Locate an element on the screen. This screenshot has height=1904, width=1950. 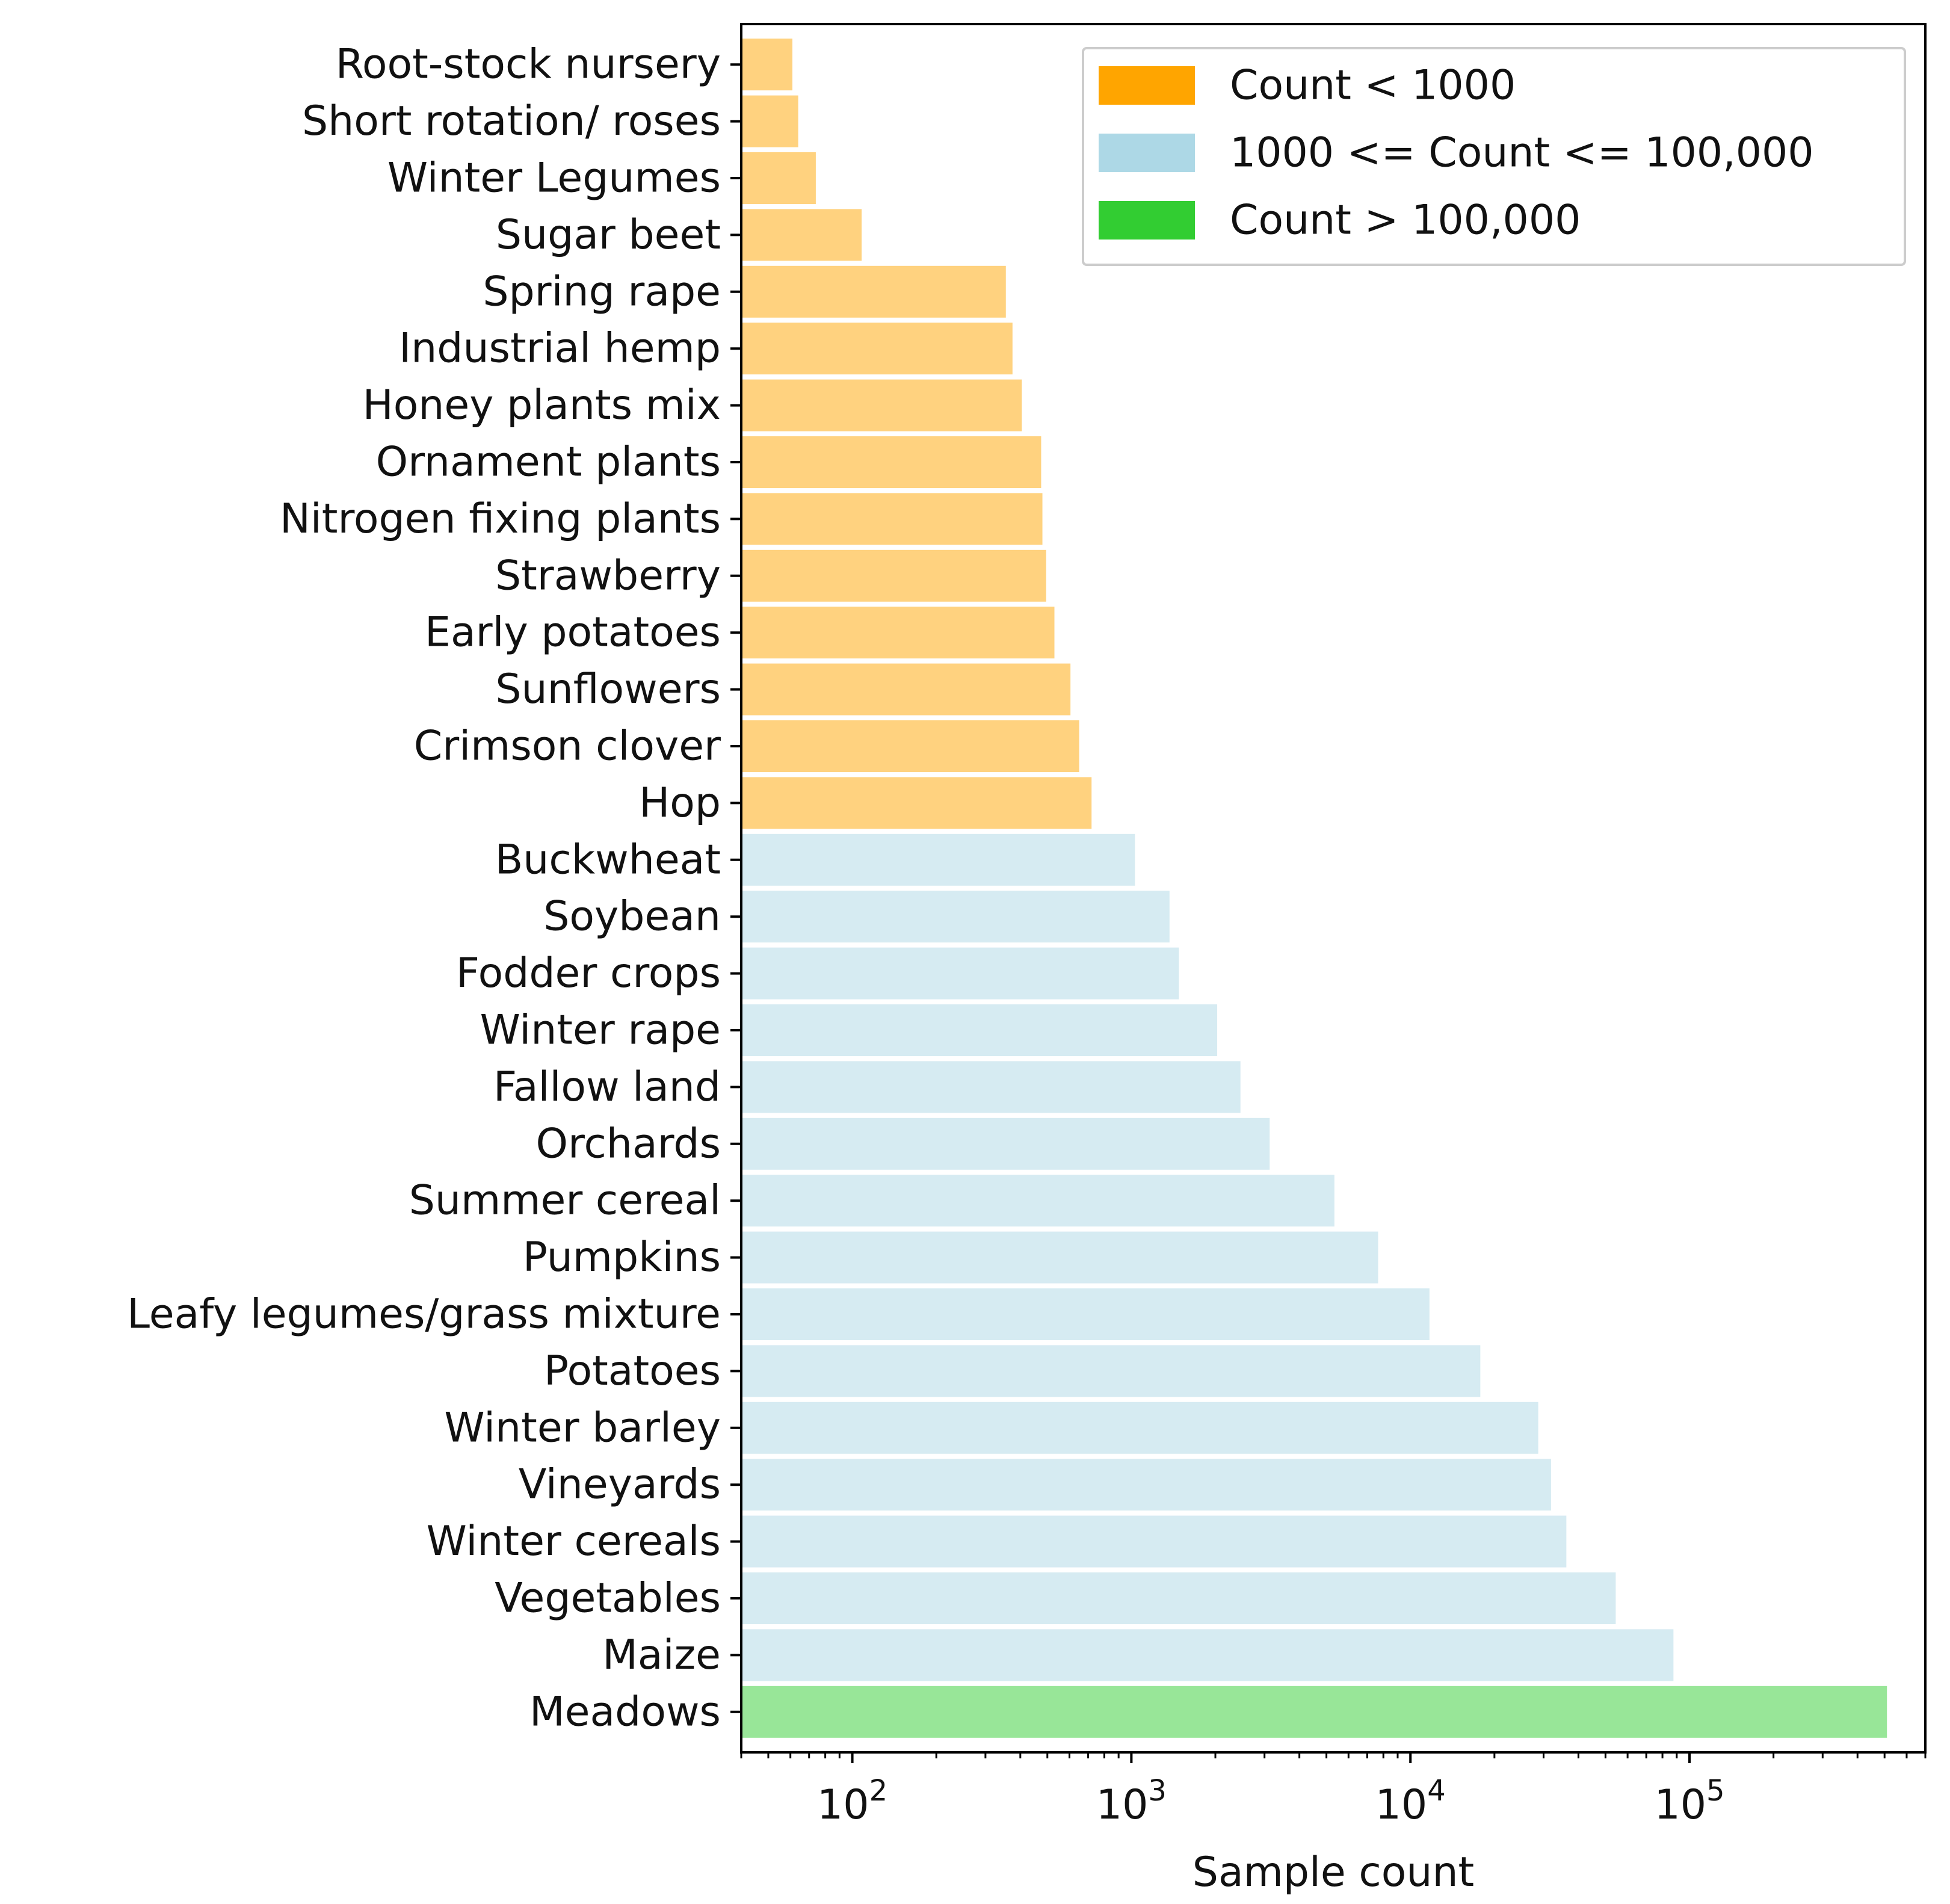
x-tick-exponent: 5 is located at coordinates (1716, 1791).